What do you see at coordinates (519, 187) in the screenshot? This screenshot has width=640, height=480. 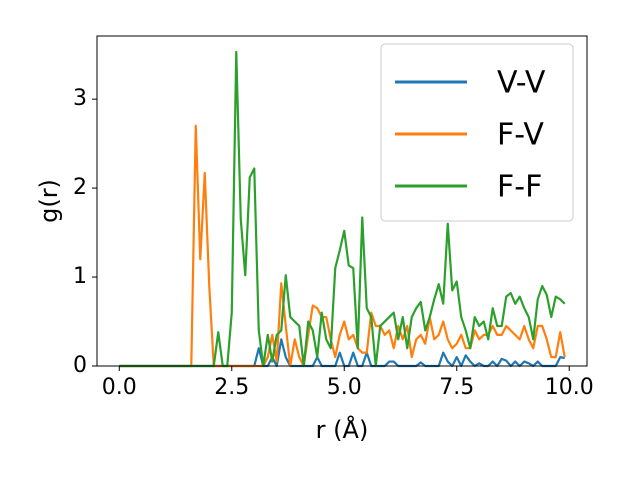 I see `legend-label: F-F` at bounding box center [519, 187].